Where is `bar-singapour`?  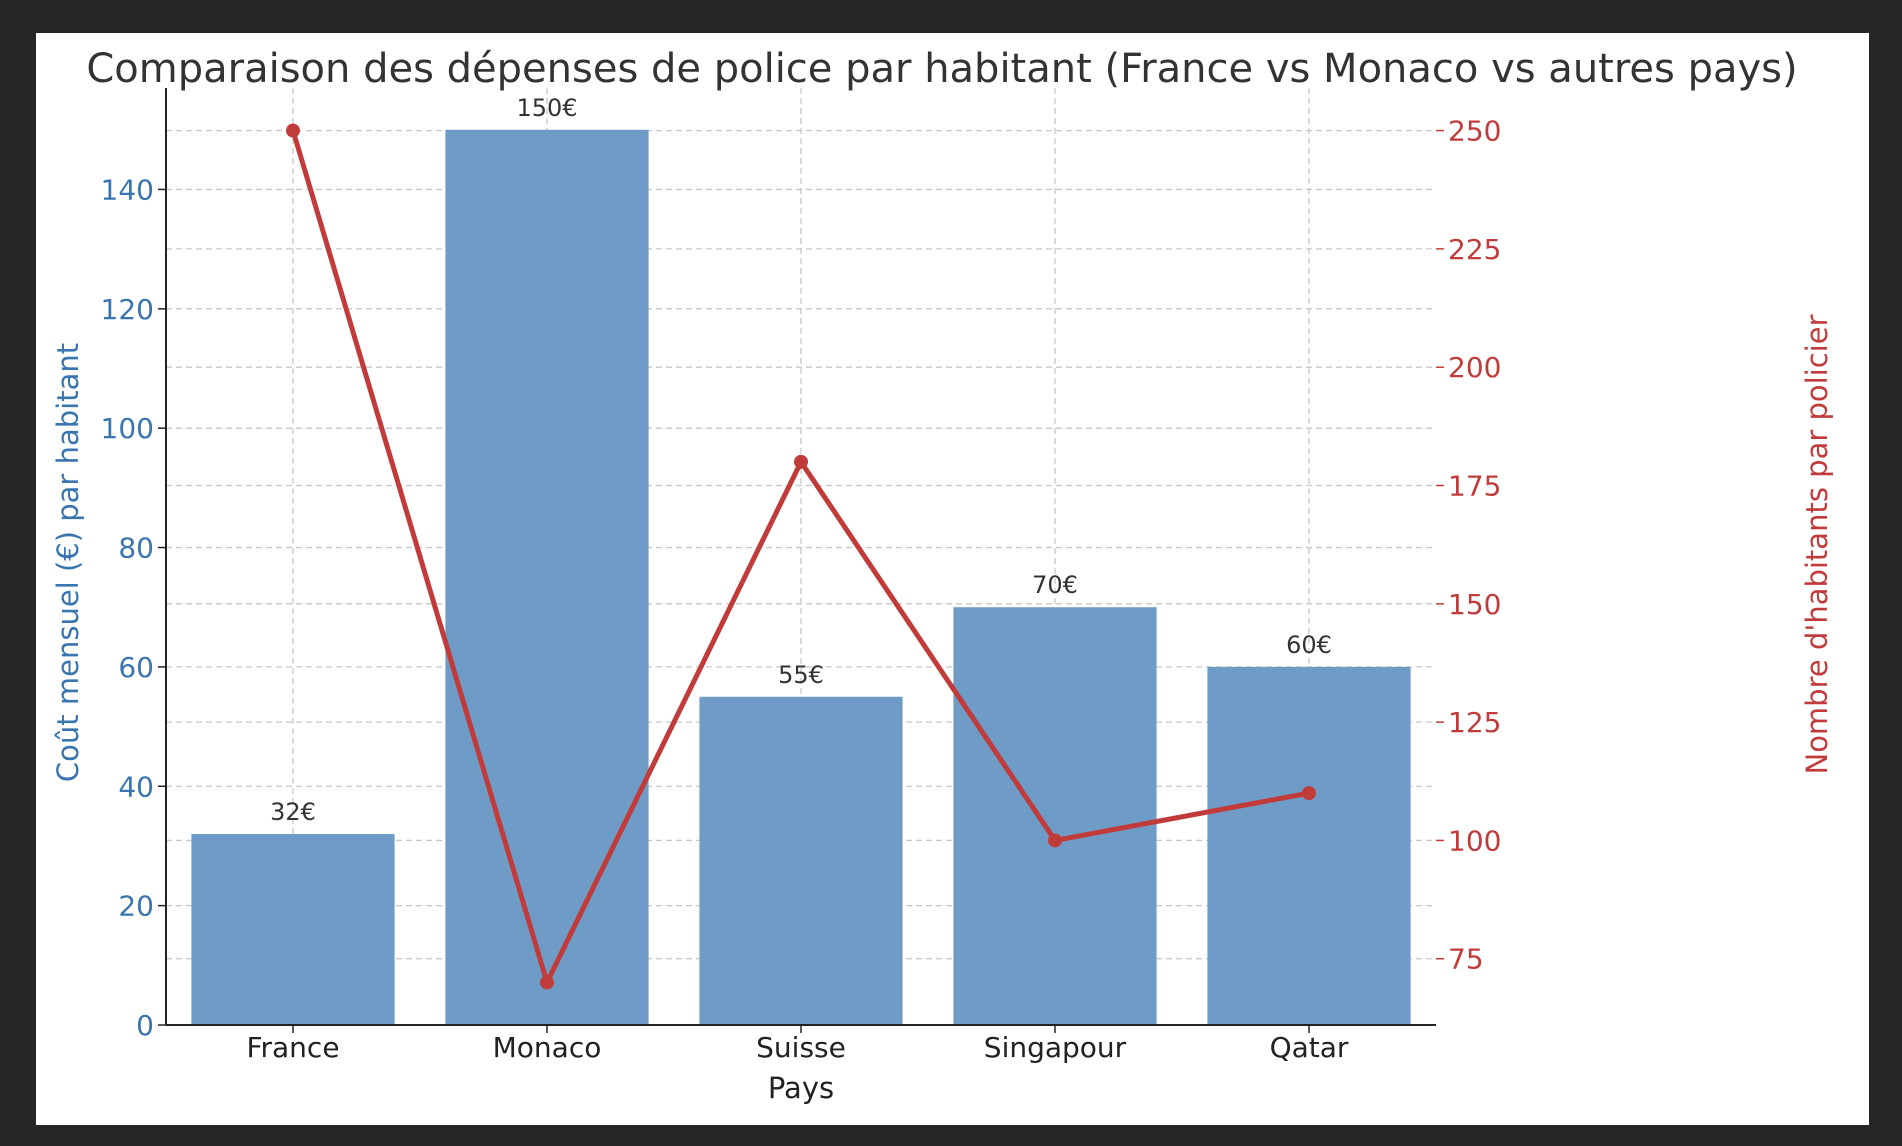 bar-singapour is located at coordinates (1055, 816).